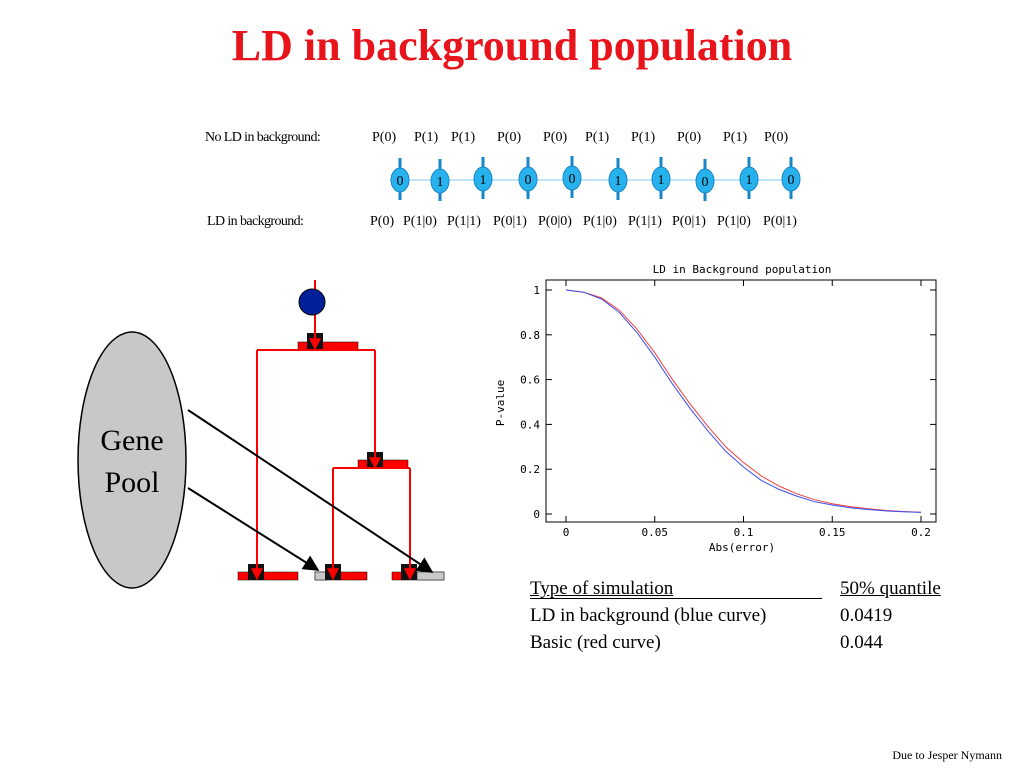 This screenshot has width=1024, height=768. I want to click on marker-9: 0, so click(791, 178).